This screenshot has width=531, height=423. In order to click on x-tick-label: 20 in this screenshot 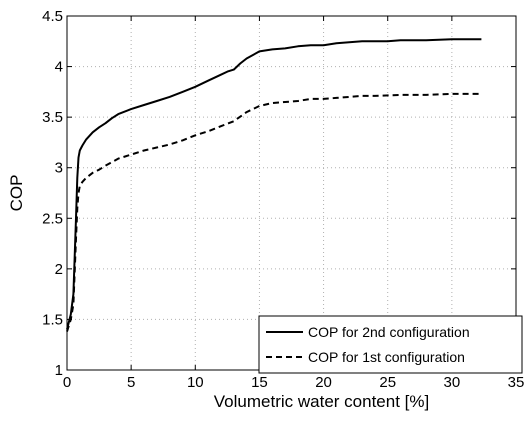, I will do `click(323, 382)`.